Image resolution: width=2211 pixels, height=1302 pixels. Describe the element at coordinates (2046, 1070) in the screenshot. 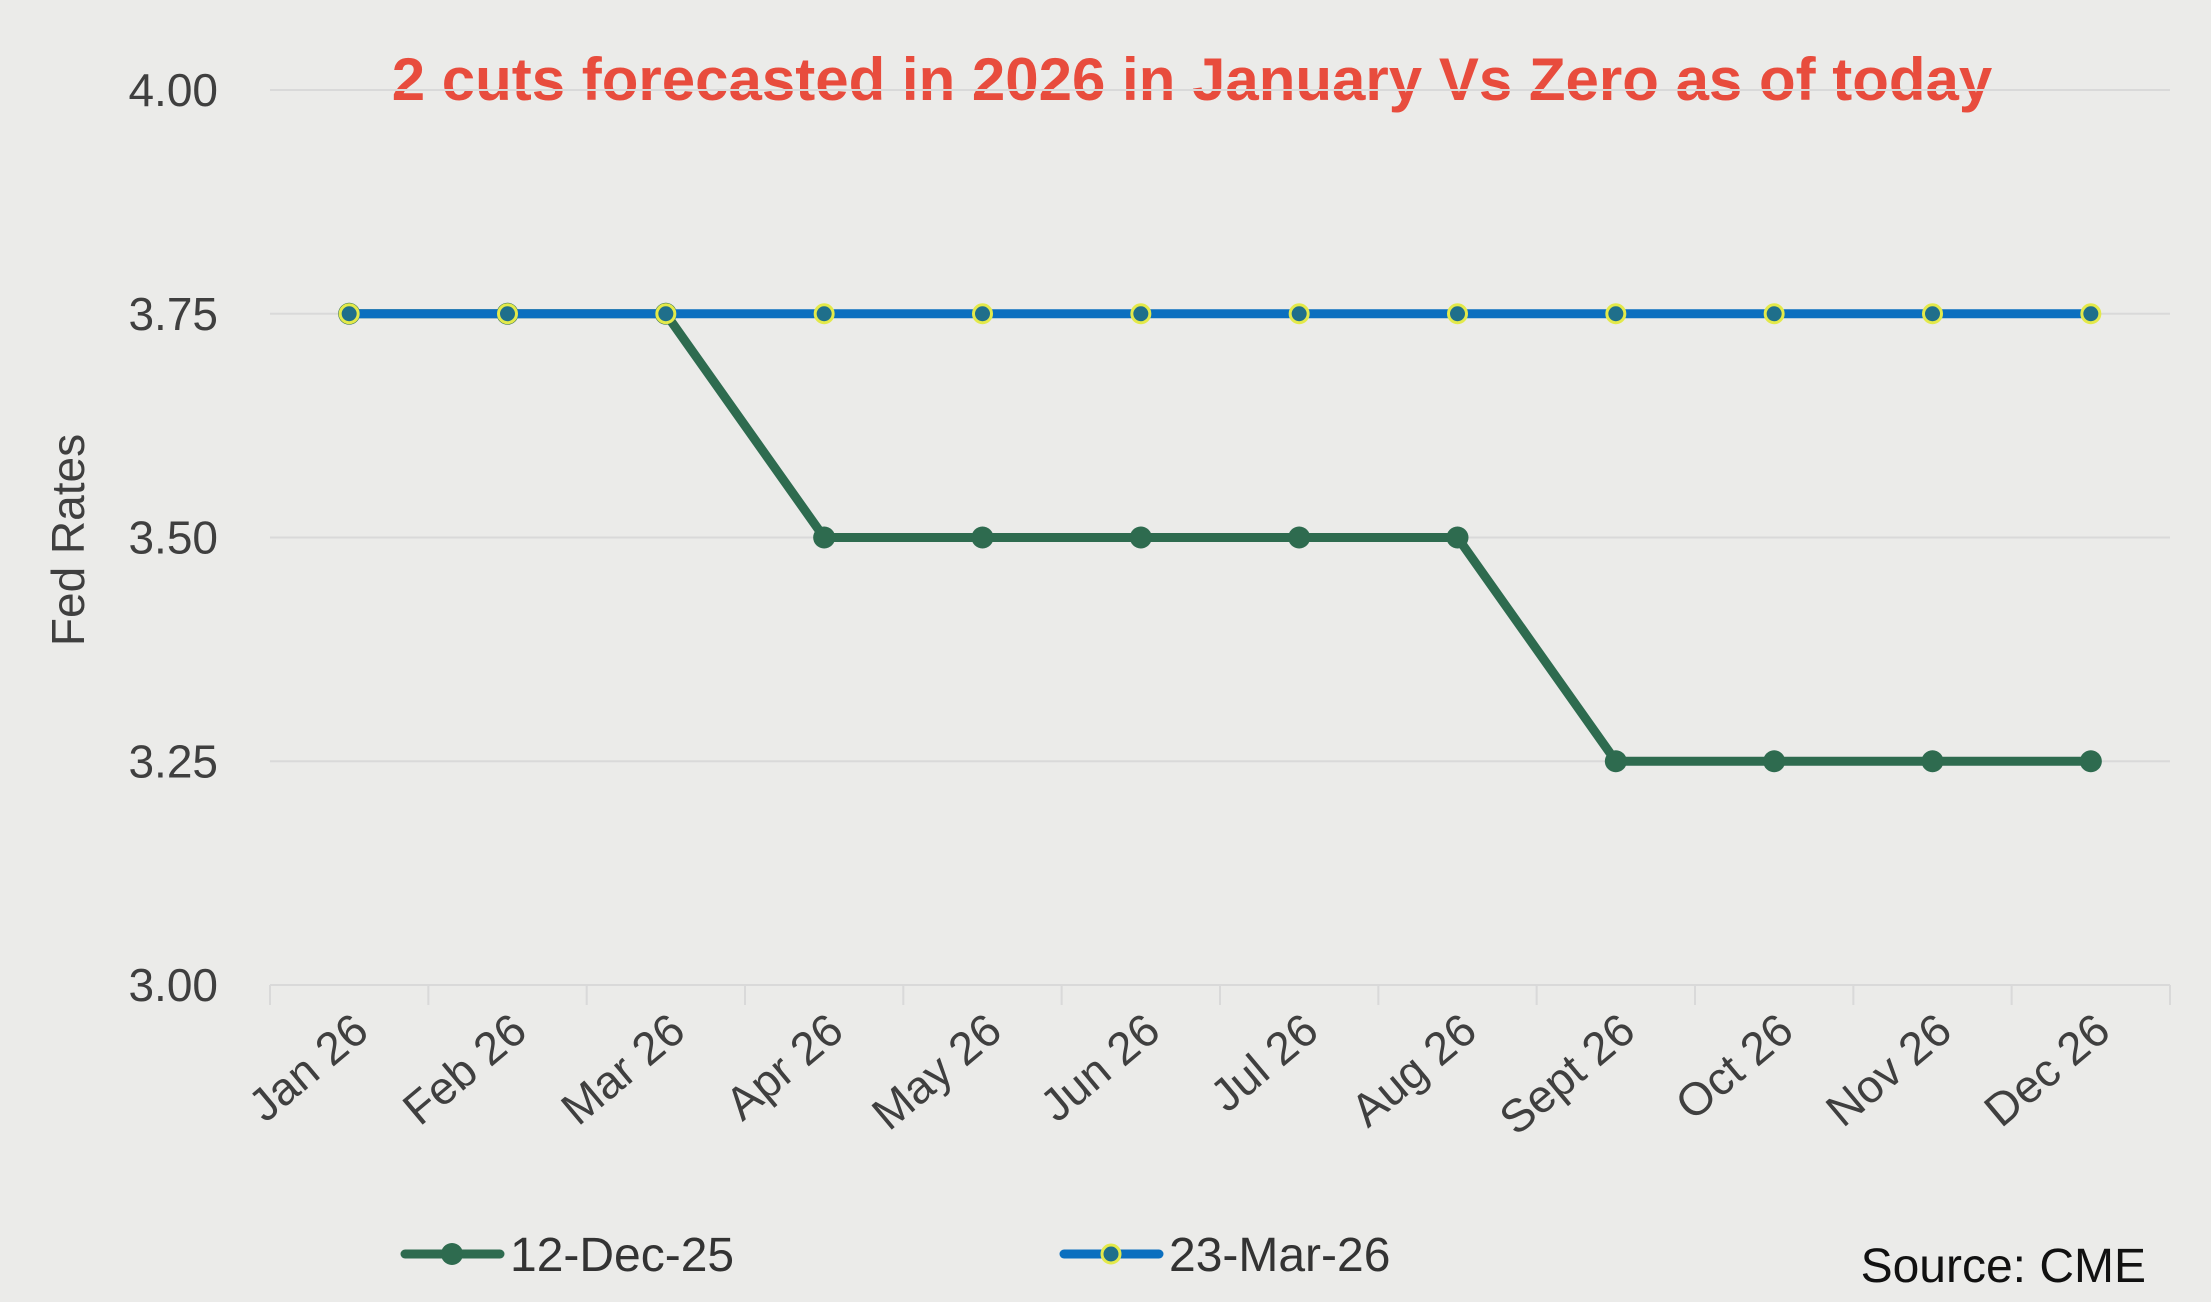

I see `x-tick-label: Dec 26` at that location.